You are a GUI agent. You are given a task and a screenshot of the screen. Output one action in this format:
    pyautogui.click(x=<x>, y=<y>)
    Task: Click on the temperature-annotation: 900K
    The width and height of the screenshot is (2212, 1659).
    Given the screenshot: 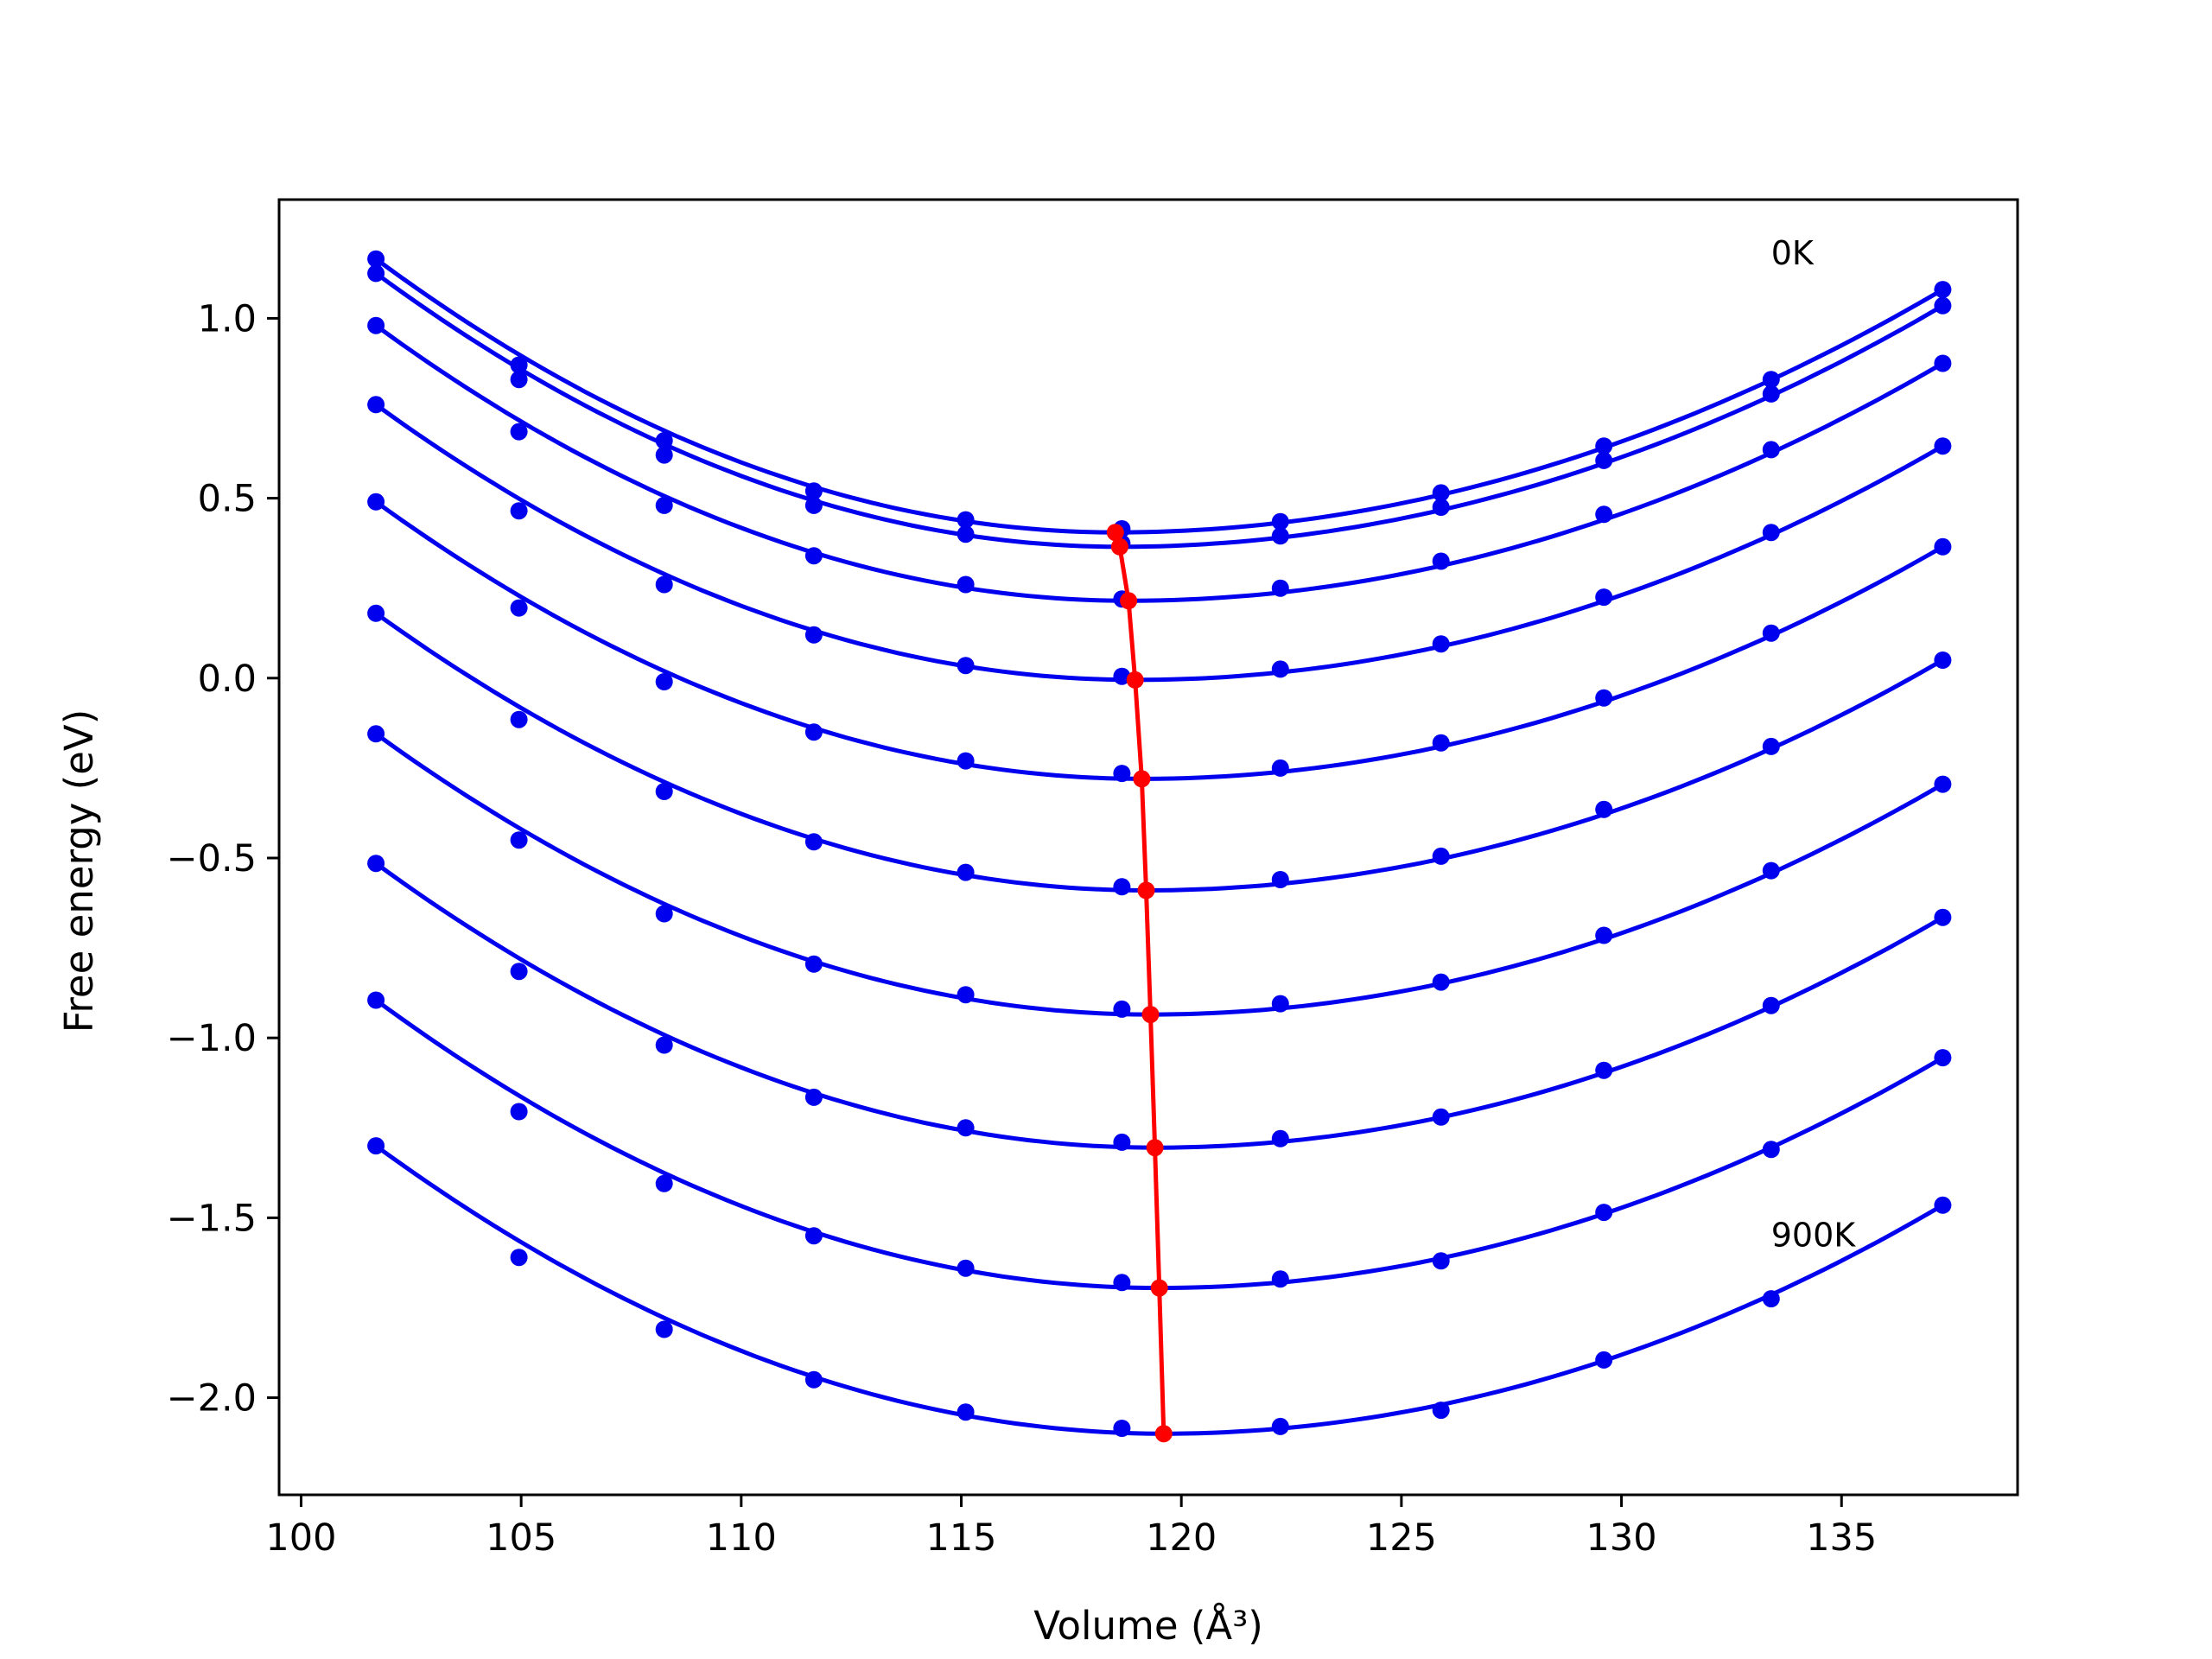 What is the action you would take?
    pyautogui.click(x=1814, y=1236)
    